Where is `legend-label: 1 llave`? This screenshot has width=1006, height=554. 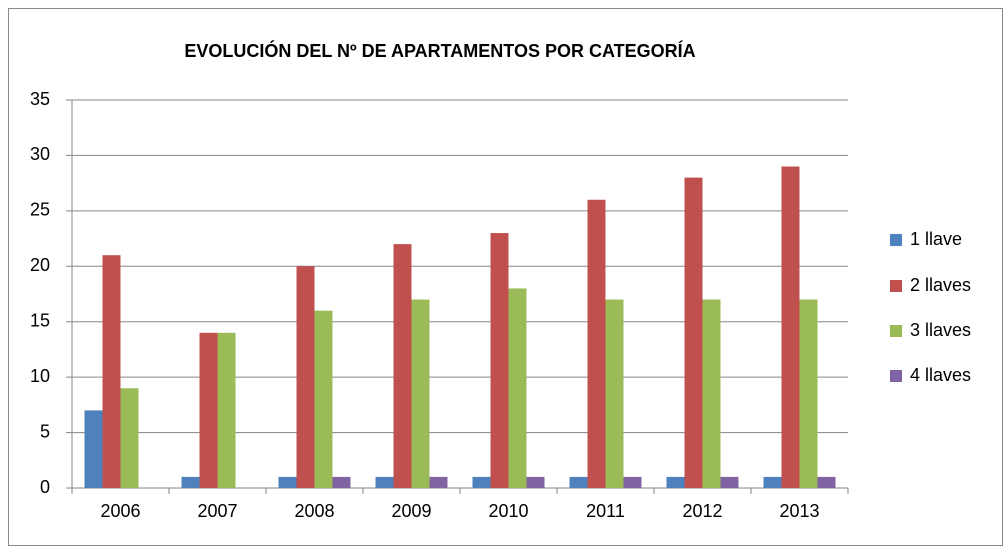 legend-label: 1 llave is located at coordinates (936, 239).